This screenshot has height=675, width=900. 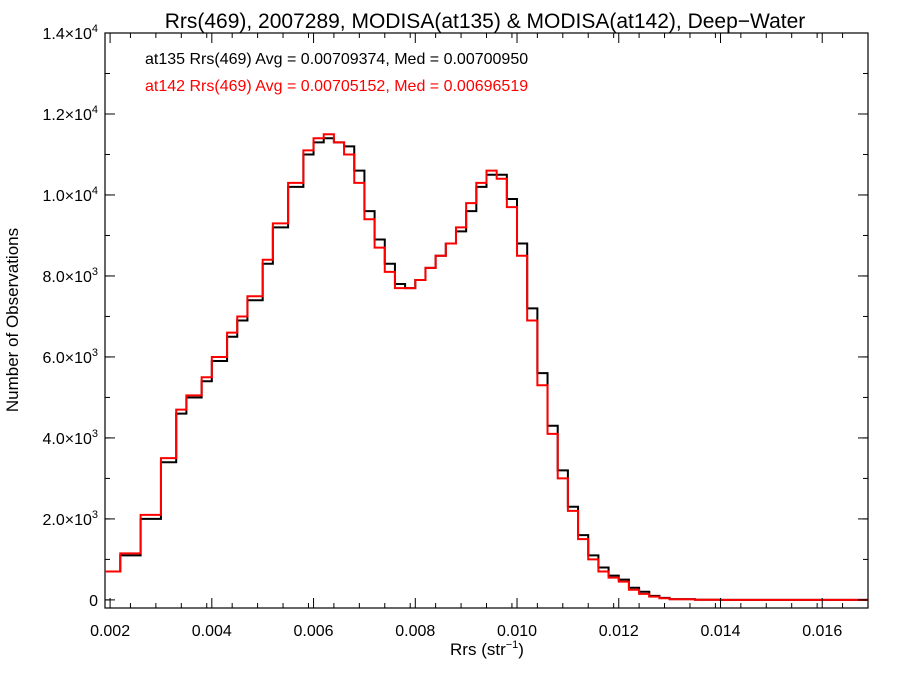 What do you see at coordinates (478, 649) in the screenshot?
I see `x-axis-label-text: Rrs (str` at bounding box center [478, 649].